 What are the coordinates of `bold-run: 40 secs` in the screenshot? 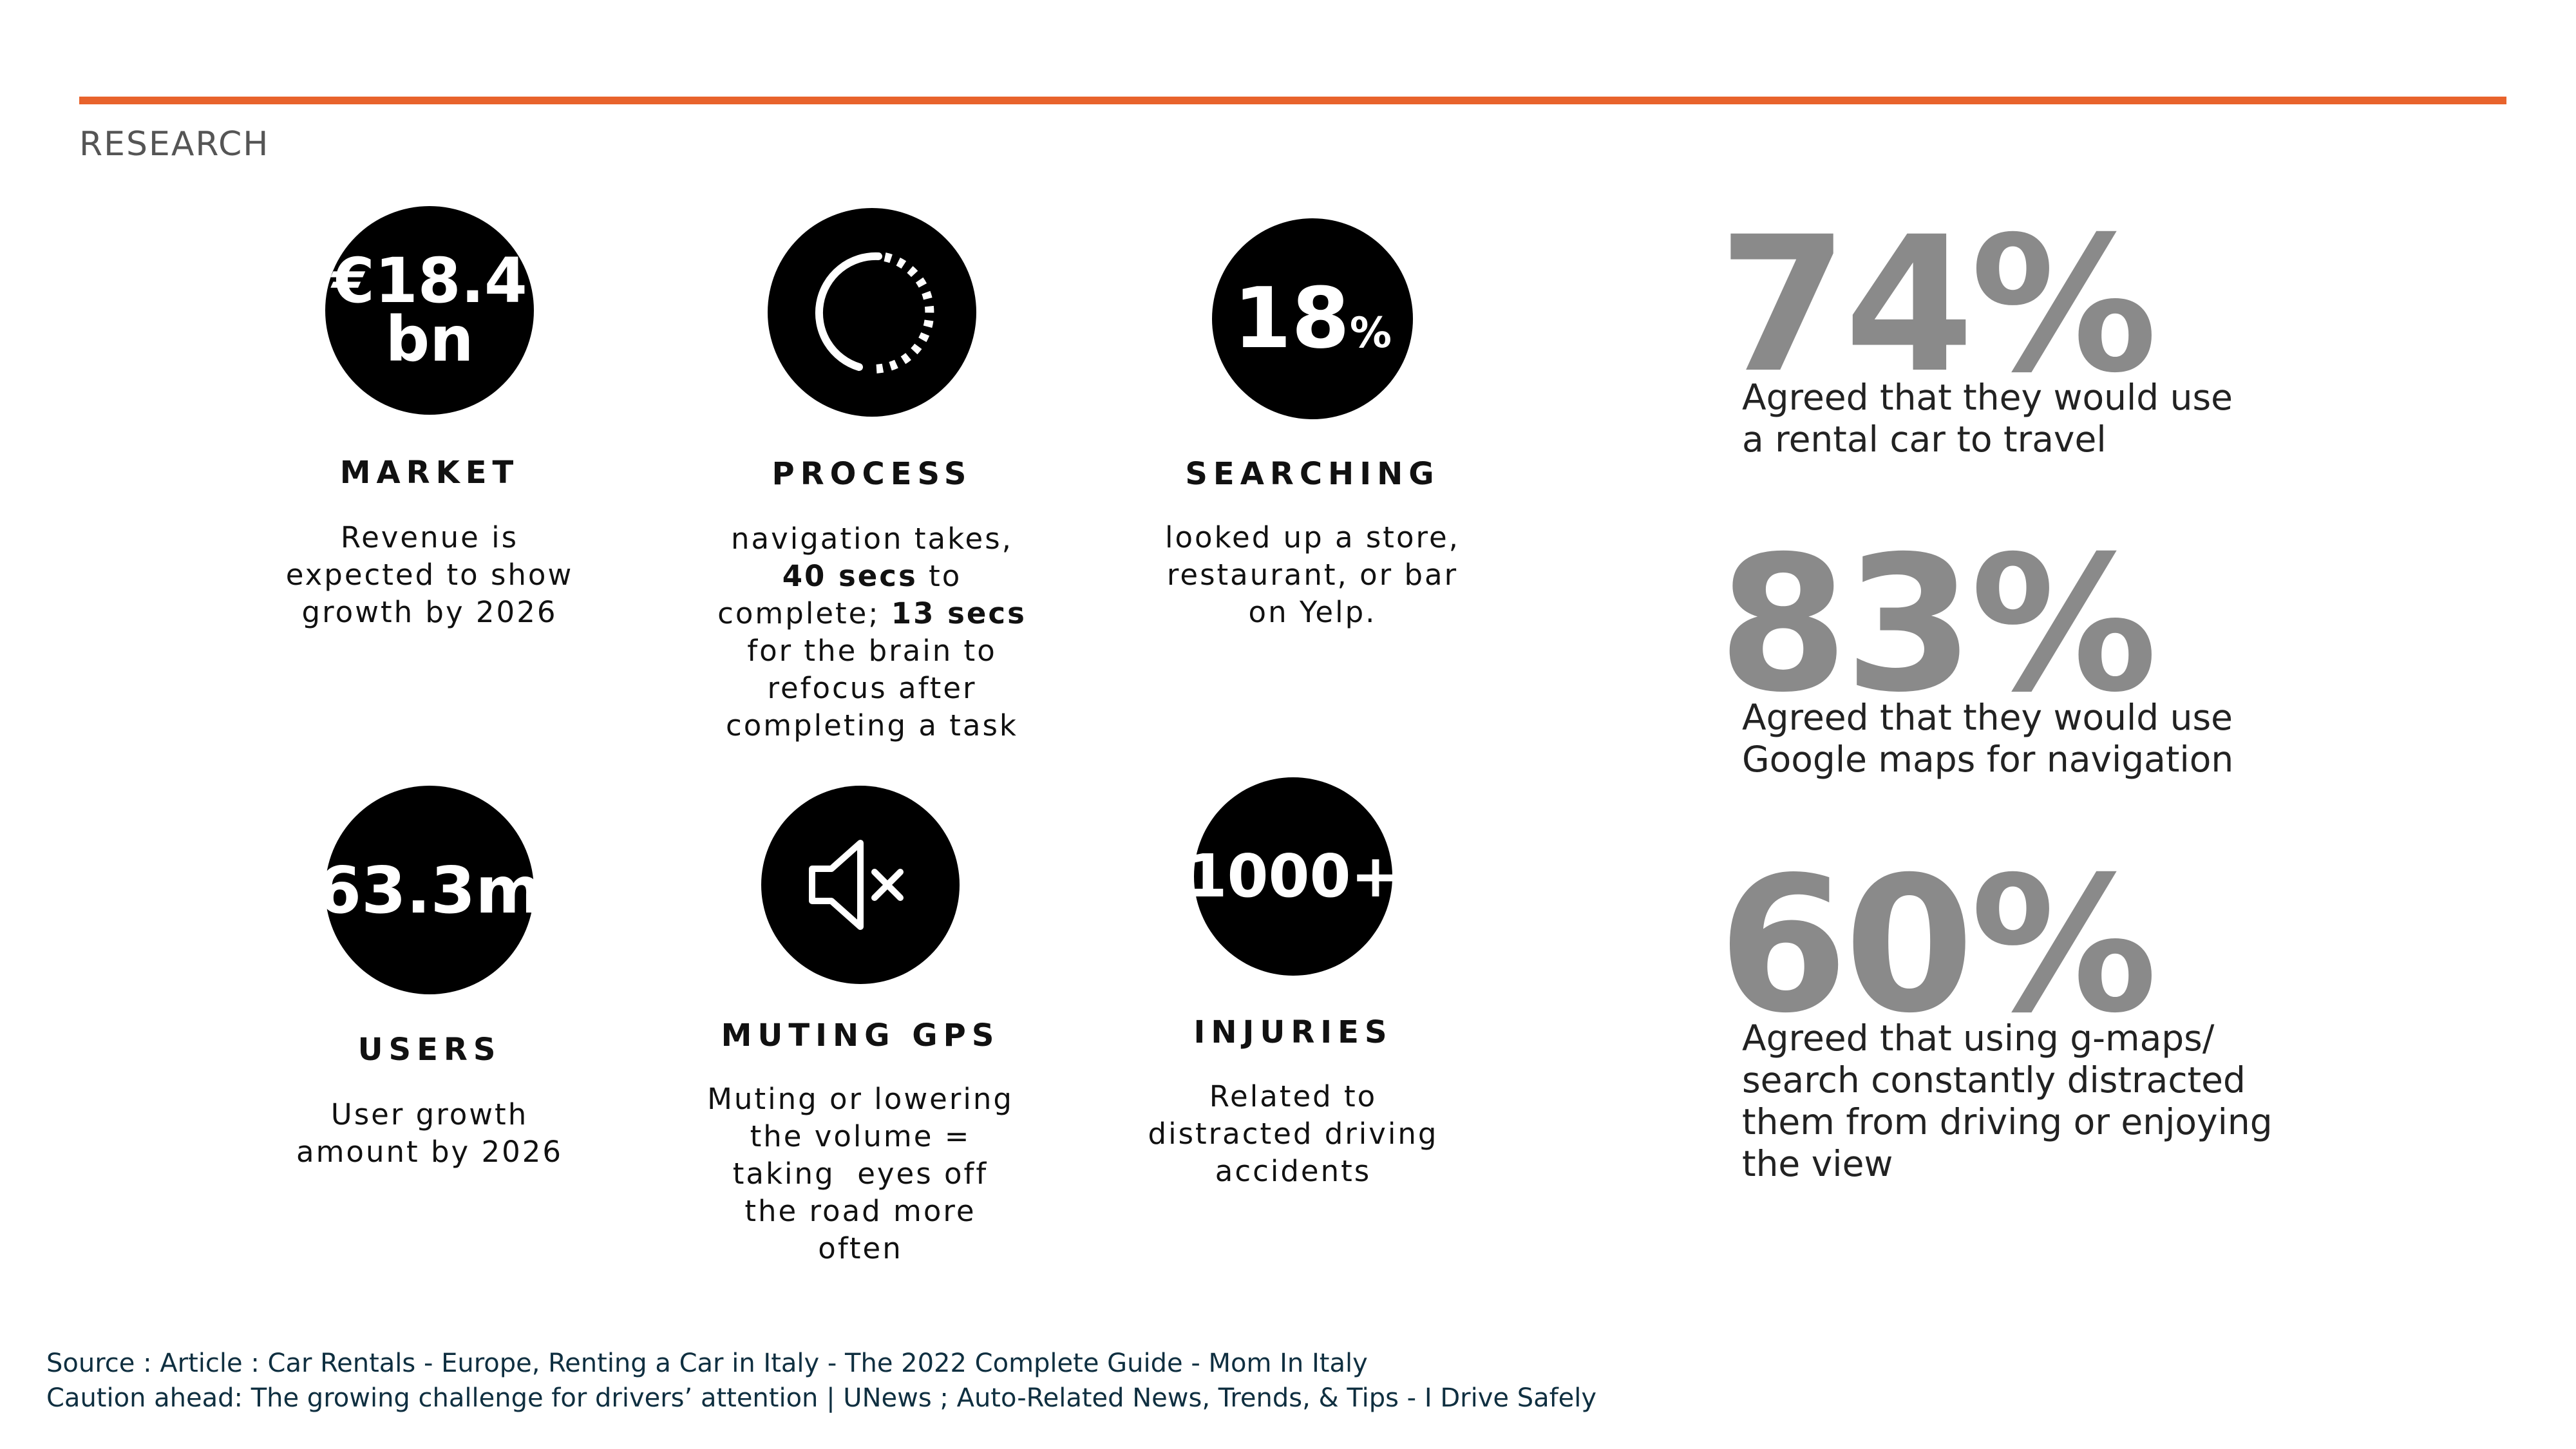 It's located at (850, 576).